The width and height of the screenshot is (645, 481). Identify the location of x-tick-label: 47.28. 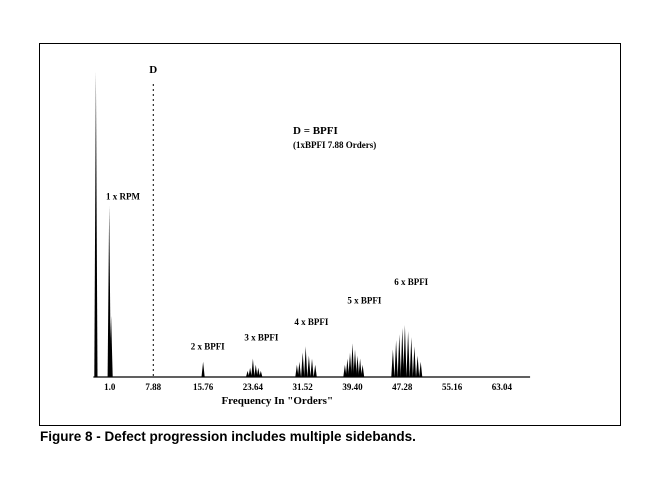
(402, 387).